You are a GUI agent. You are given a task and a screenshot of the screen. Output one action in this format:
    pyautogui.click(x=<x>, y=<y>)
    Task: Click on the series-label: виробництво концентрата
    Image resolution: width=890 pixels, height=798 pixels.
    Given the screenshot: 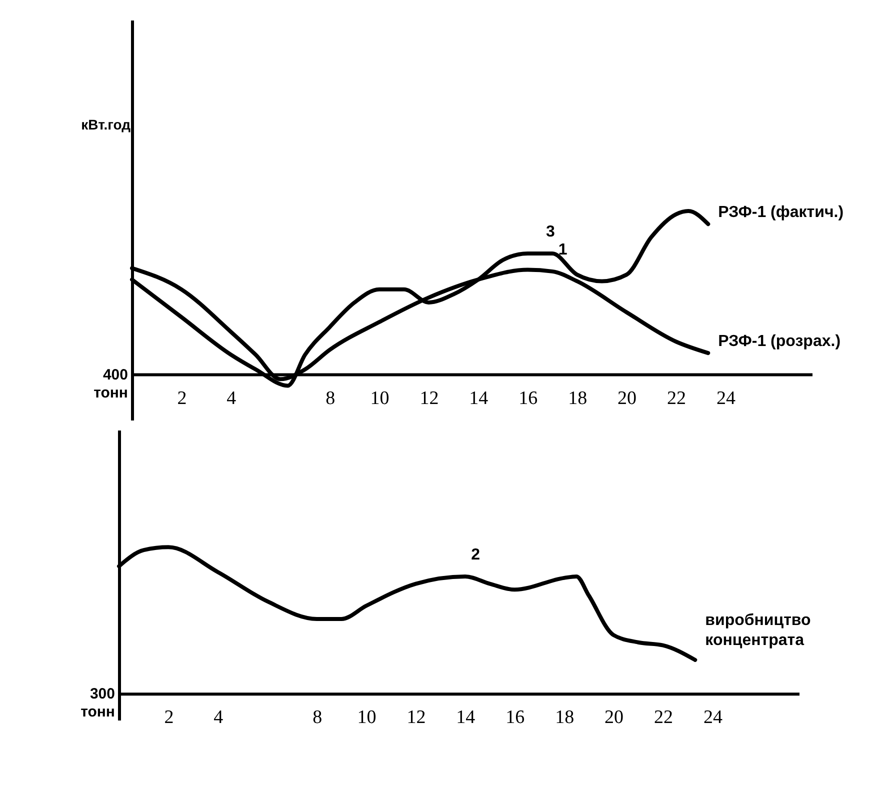 What is the action you would take?
    pyautogui.click(x=758, y=630)
    